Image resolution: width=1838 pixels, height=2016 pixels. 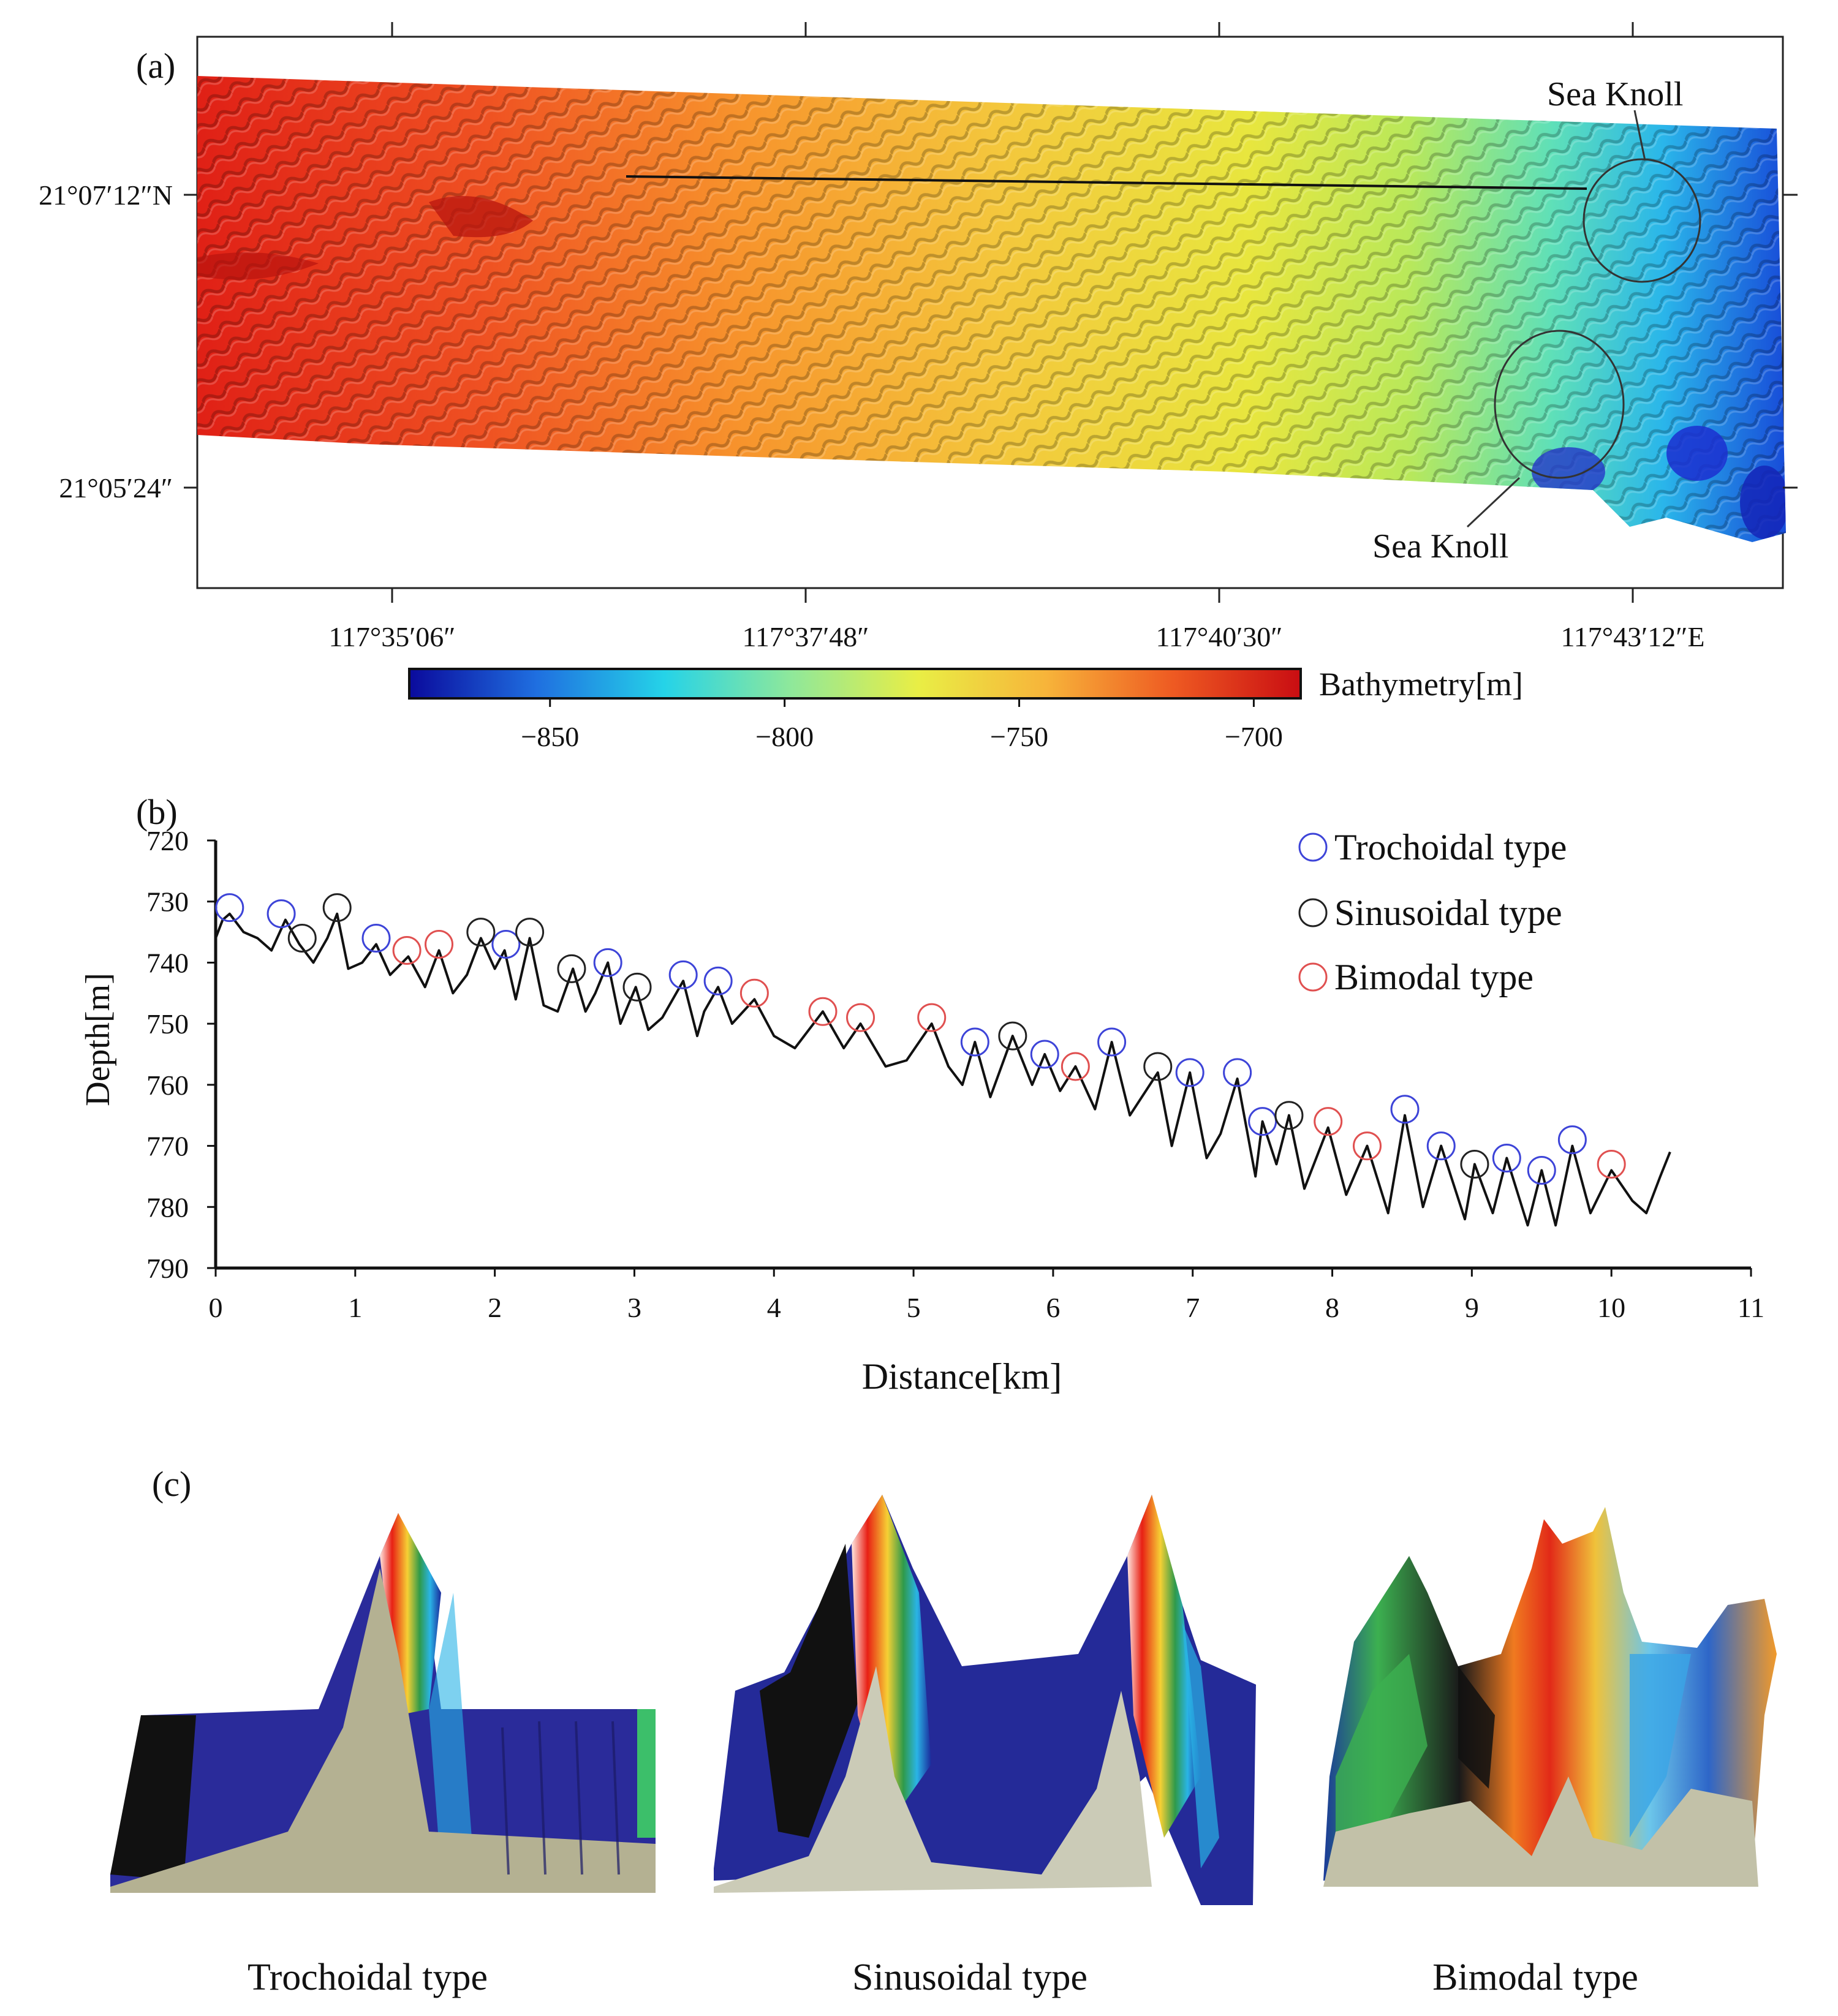 What do you see at coordinates (1019, 736) in the screenshot?
I see `colorbar-tick-label: −750` at bounding box center [1019, 736].